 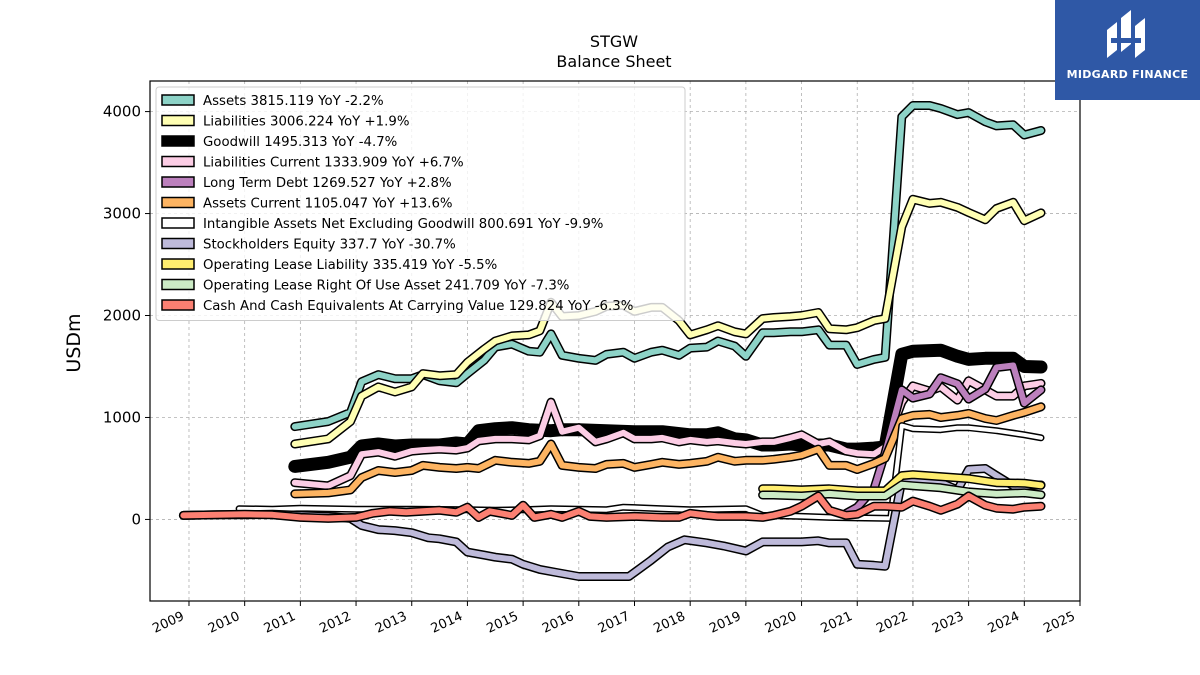 I want to click on legend-label-0: Assets 3815.119 YoY -2.2%, so click(x=293, y=101).